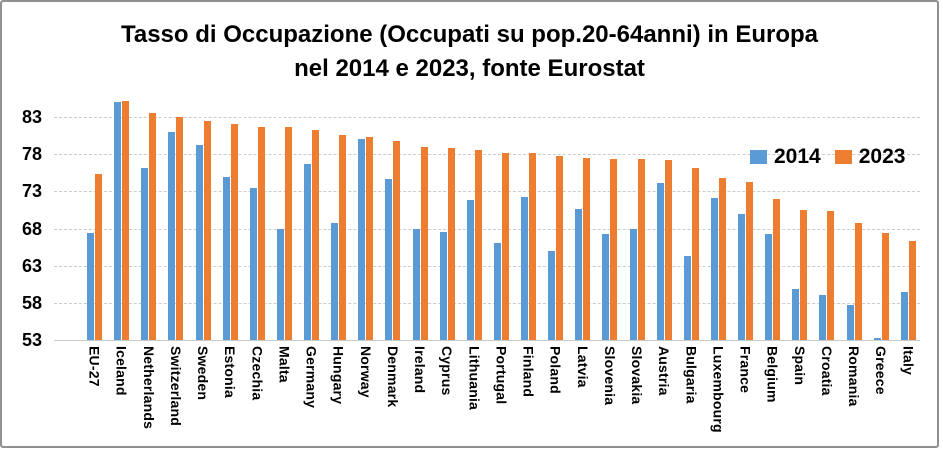 Image resolution: width=943 pixels, height=452 pixels. I want to click on bar-2023-italy, so click(912, 290).